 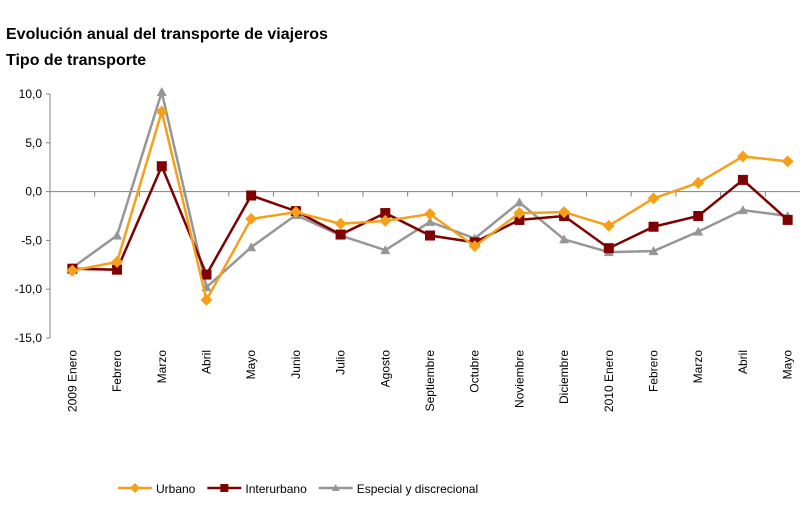 What do you see at coordinates (29, 338) in the screenshot?
I see `y-tick-label: -15,0` at bounding box center [29, 338].